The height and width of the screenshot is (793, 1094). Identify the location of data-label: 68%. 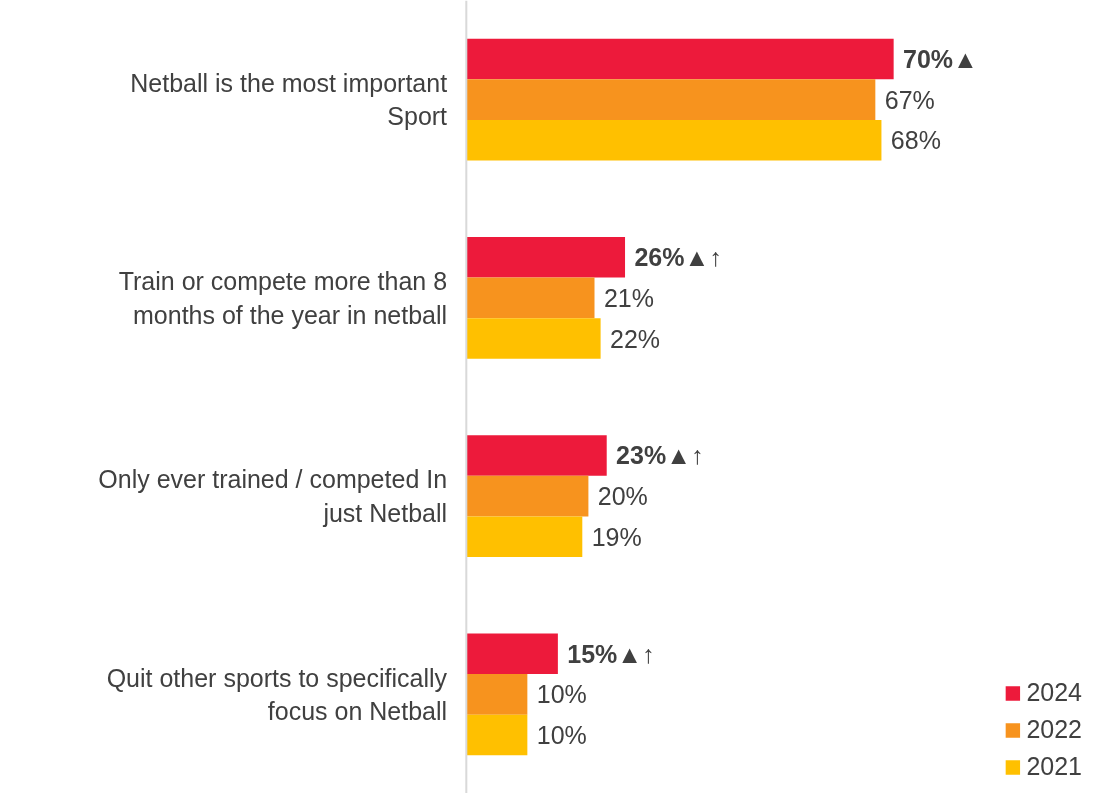
(915, 140).